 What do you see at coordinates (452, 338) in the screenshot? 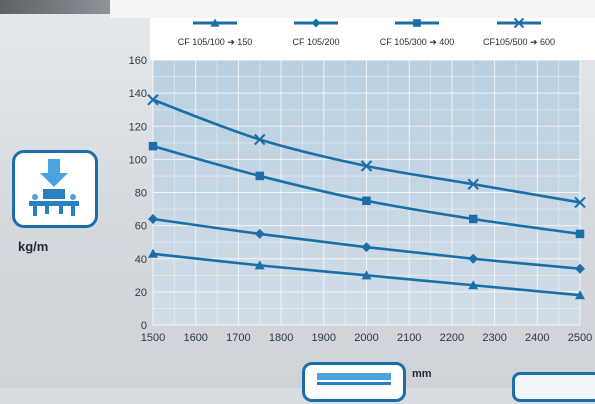
I see `x-tick-label: 2200` at bounding box center [452, 338].